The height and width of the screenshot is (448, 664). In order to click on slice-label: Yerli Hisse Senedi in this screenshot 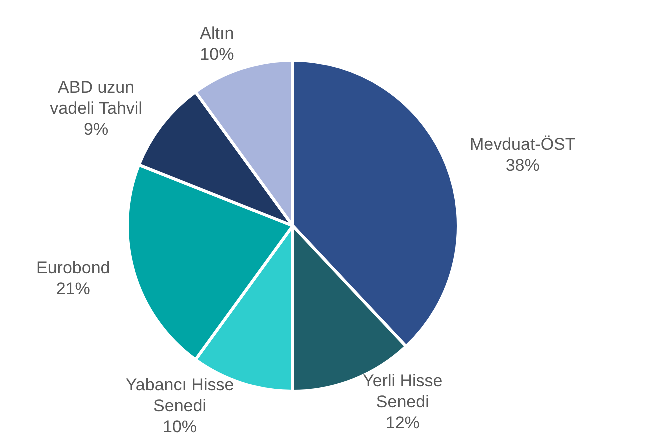, I will do `click(403, 392)`.